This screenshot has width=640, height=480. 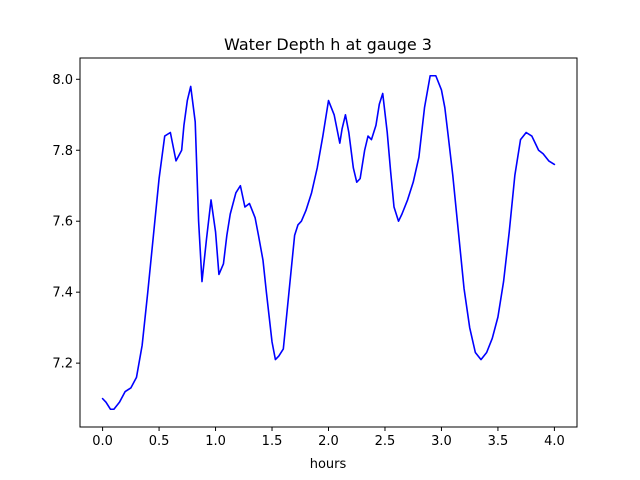 I want to click on x-axis: 0.0 0.5 1.0 1.5 2.0 2.5 3.0 3.5 4.0, so click(x=328, y=438).